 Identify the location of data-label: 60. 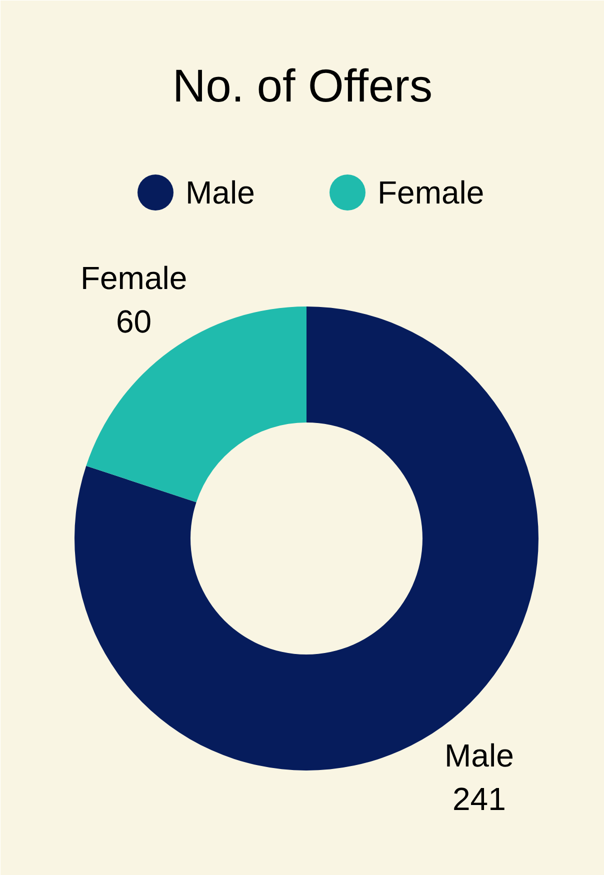
(134, 321).